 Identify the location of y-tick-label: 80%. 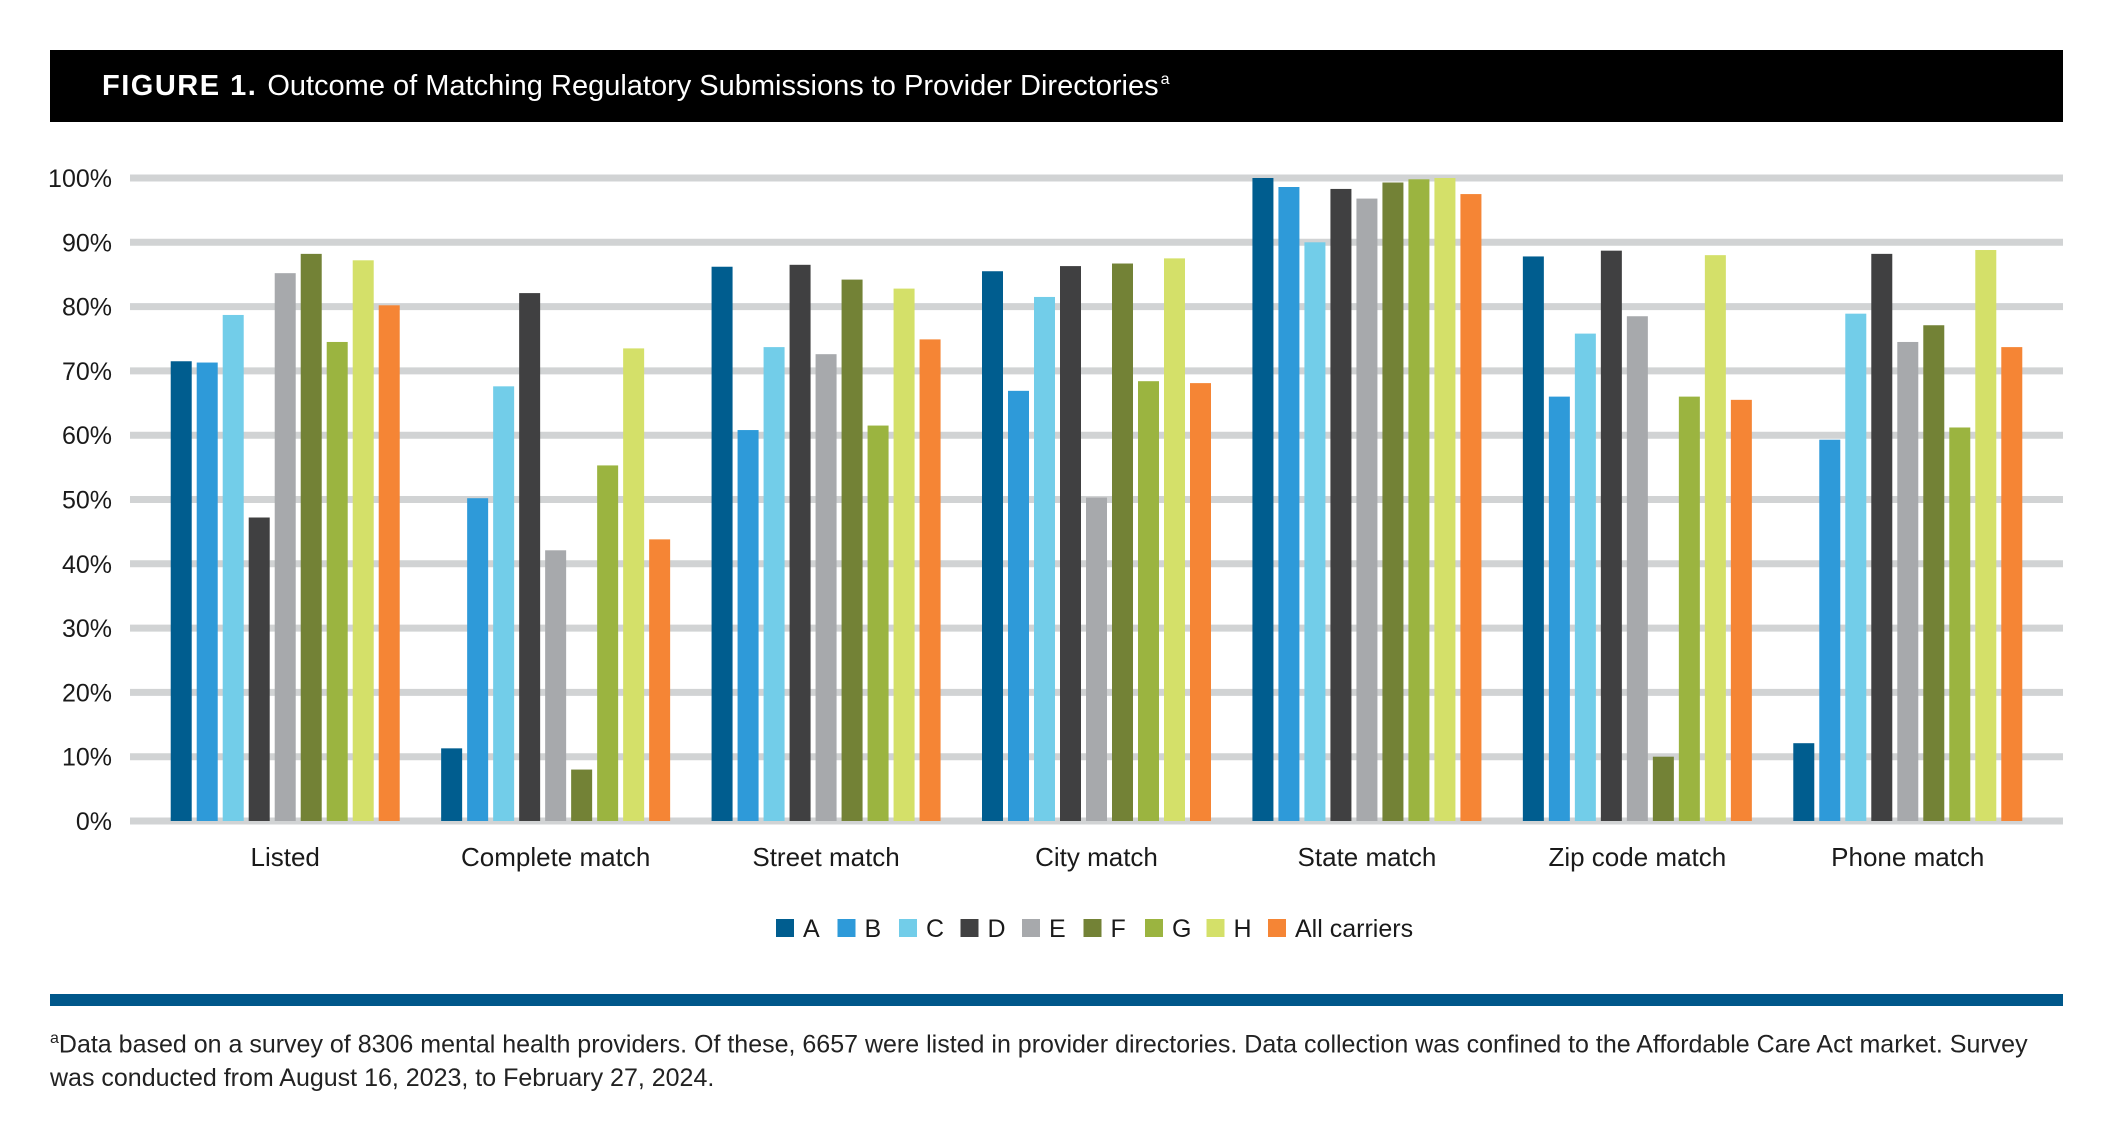
(87, 308).